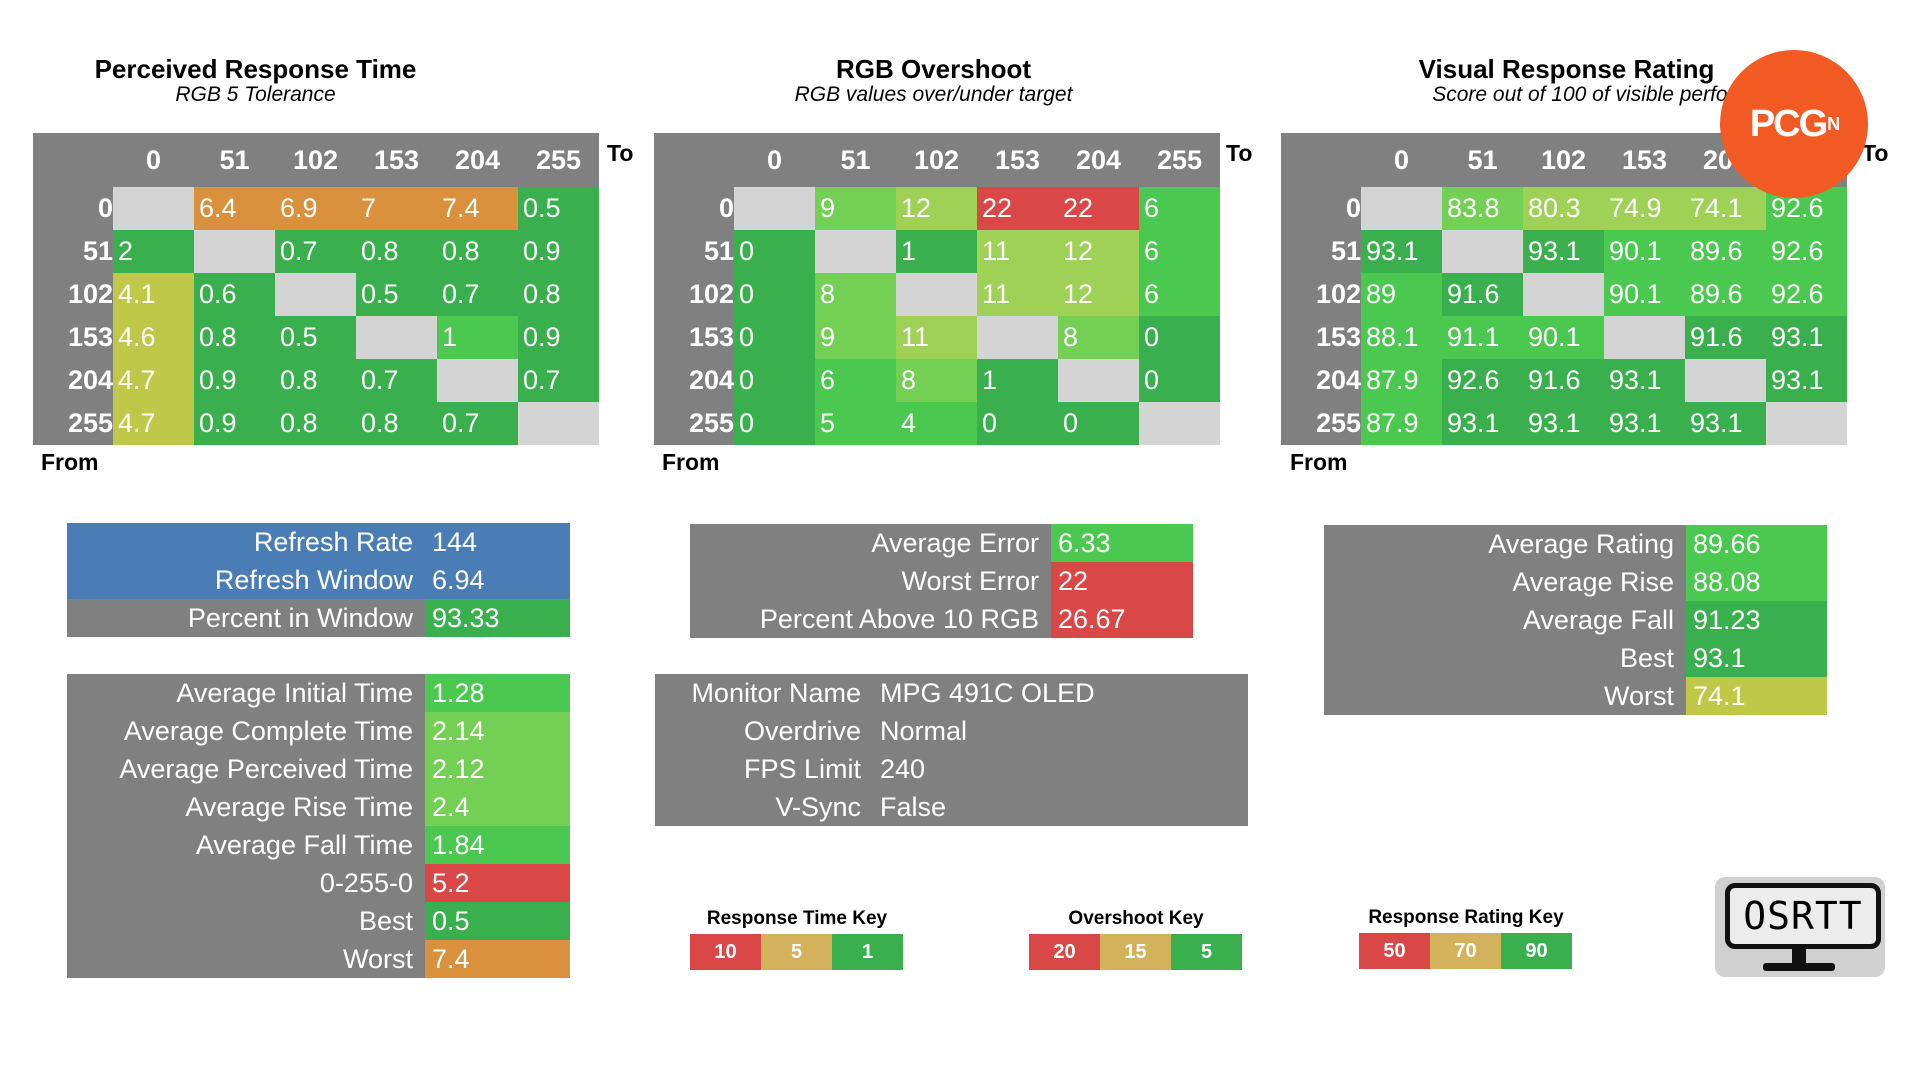  I want to click on stat-row: Average Fall Time 1.84, so click(318, 845).